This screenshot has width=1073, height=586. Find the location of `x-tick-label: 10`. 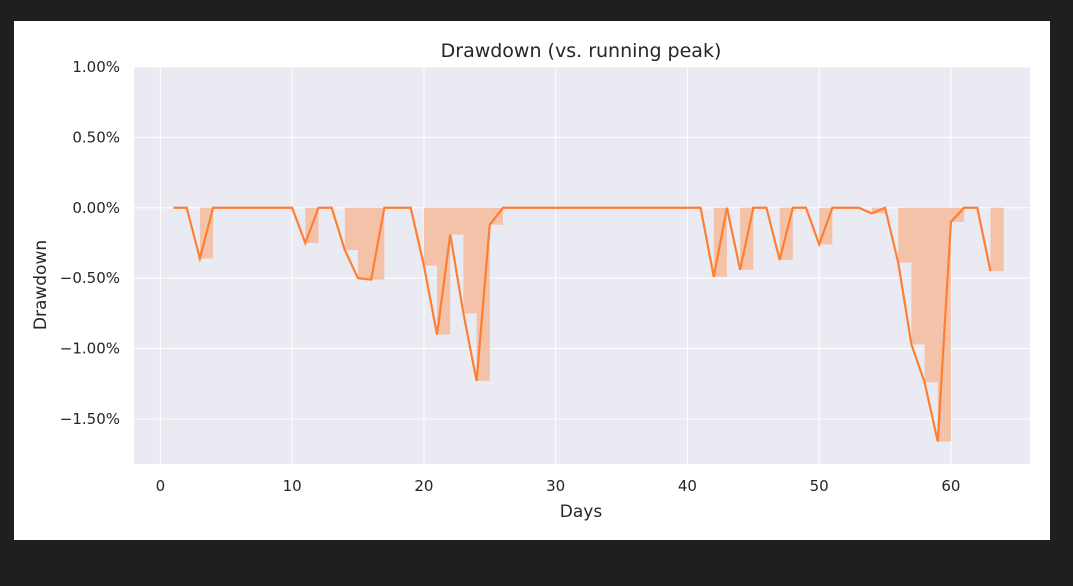

x-tick-label: 10 is located at coordinates (292, 486).